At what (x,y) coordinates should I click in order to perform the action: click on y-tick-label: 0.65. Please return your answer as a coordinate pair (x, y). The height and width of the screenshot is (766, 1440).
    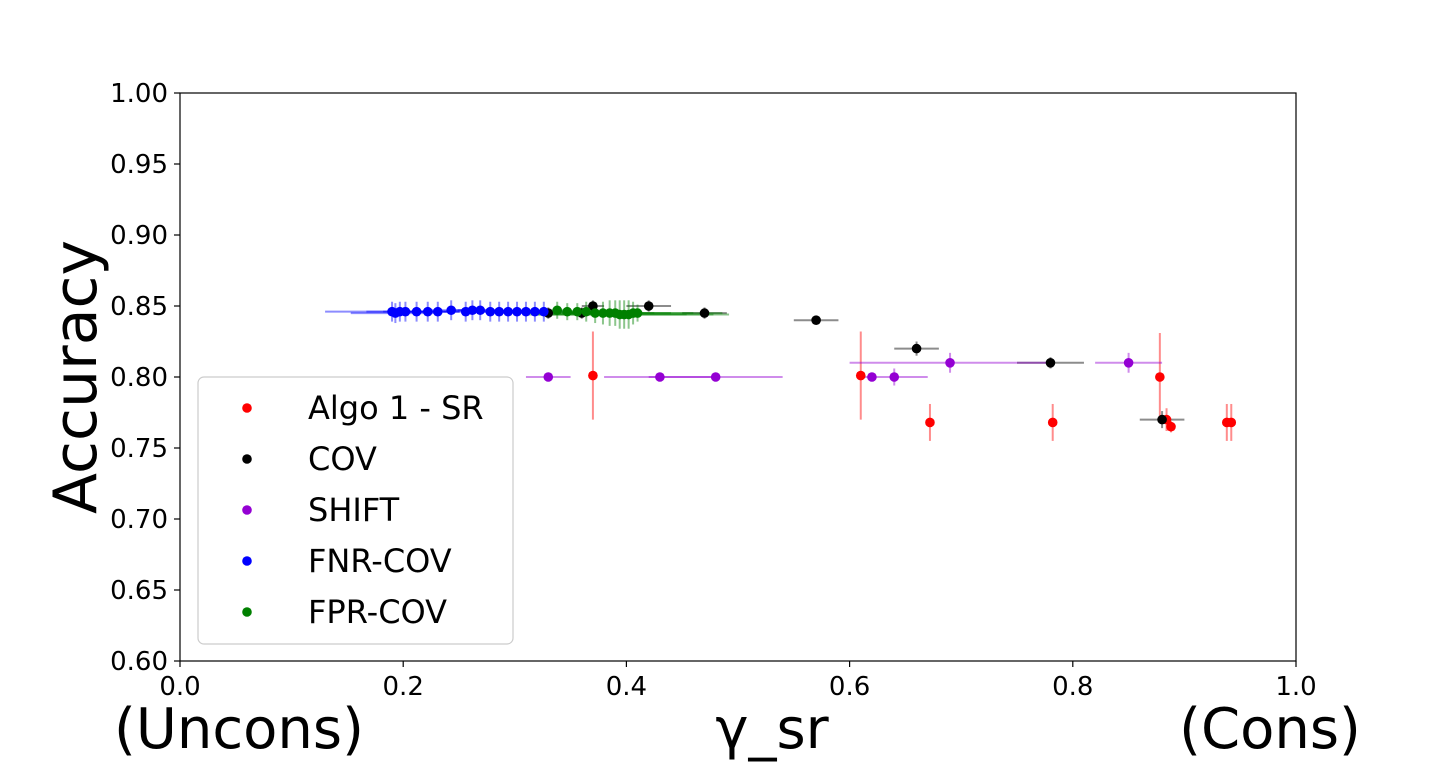
    Looking at the image, I should click on (139, 591).